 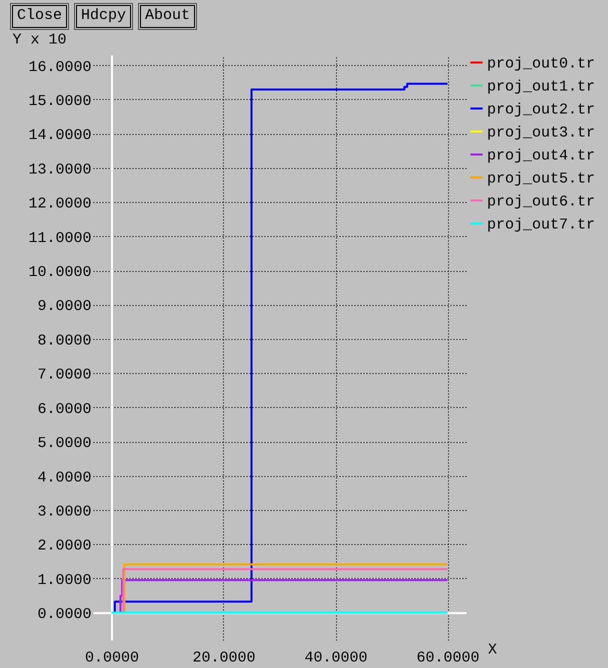 I want to click on y-tick-label: 4.0000, so click(x=64, y=477).